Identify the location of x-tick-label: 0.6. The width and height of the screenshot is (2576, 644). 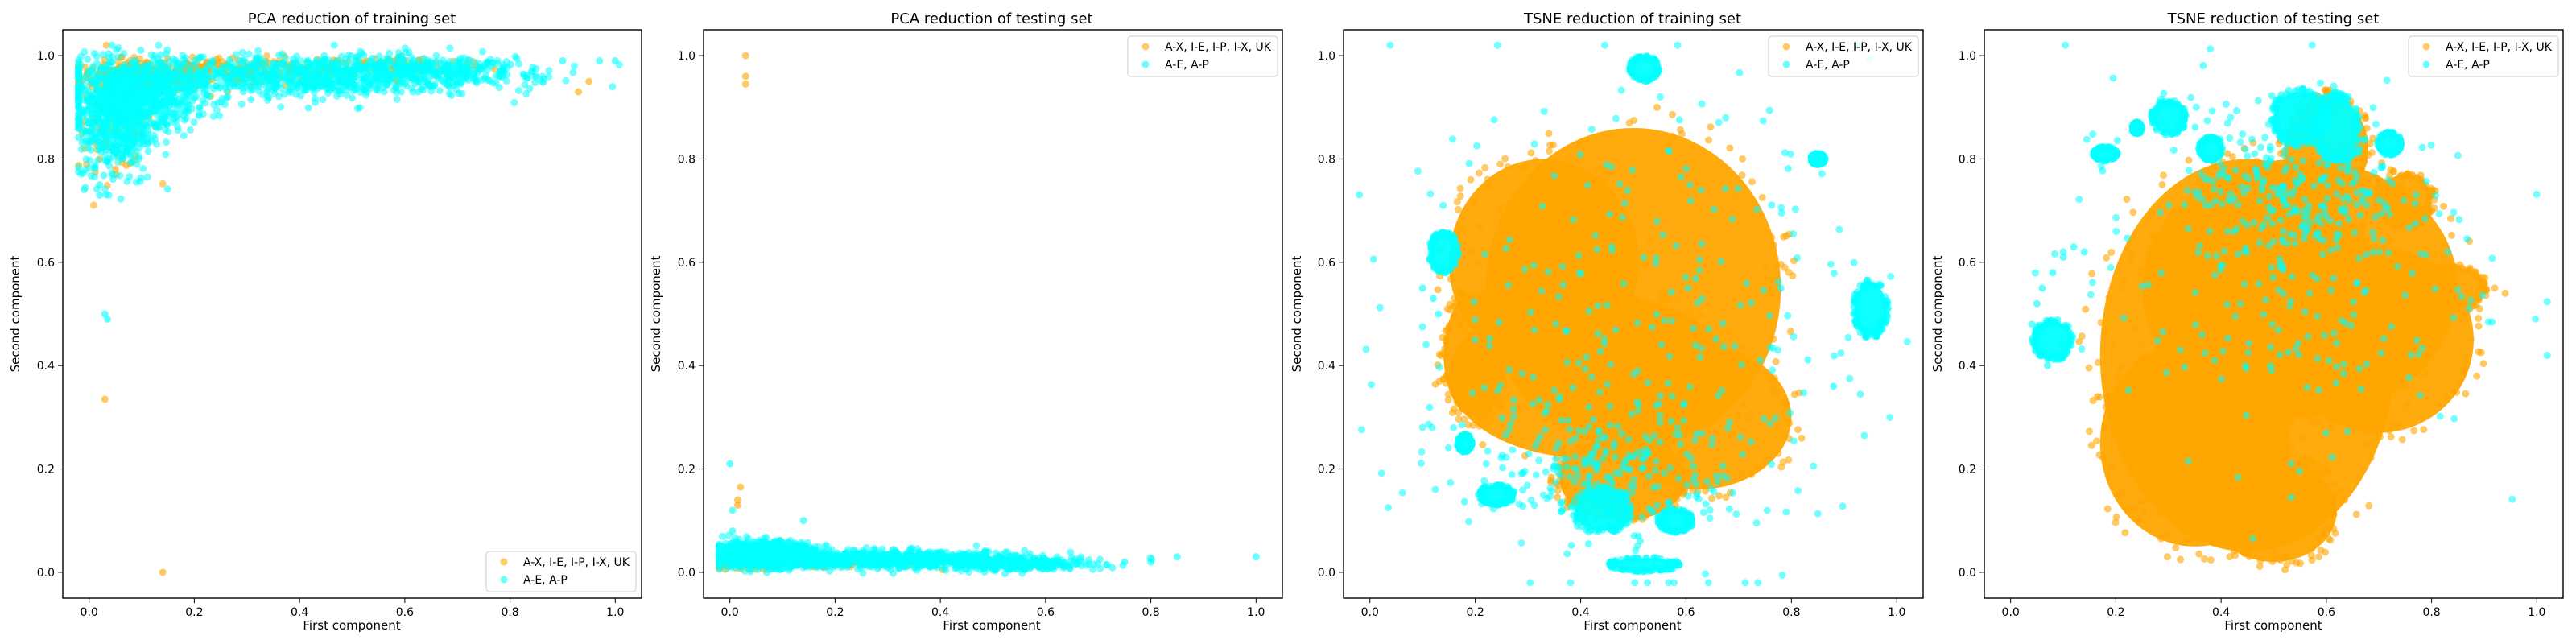
(405, 612).